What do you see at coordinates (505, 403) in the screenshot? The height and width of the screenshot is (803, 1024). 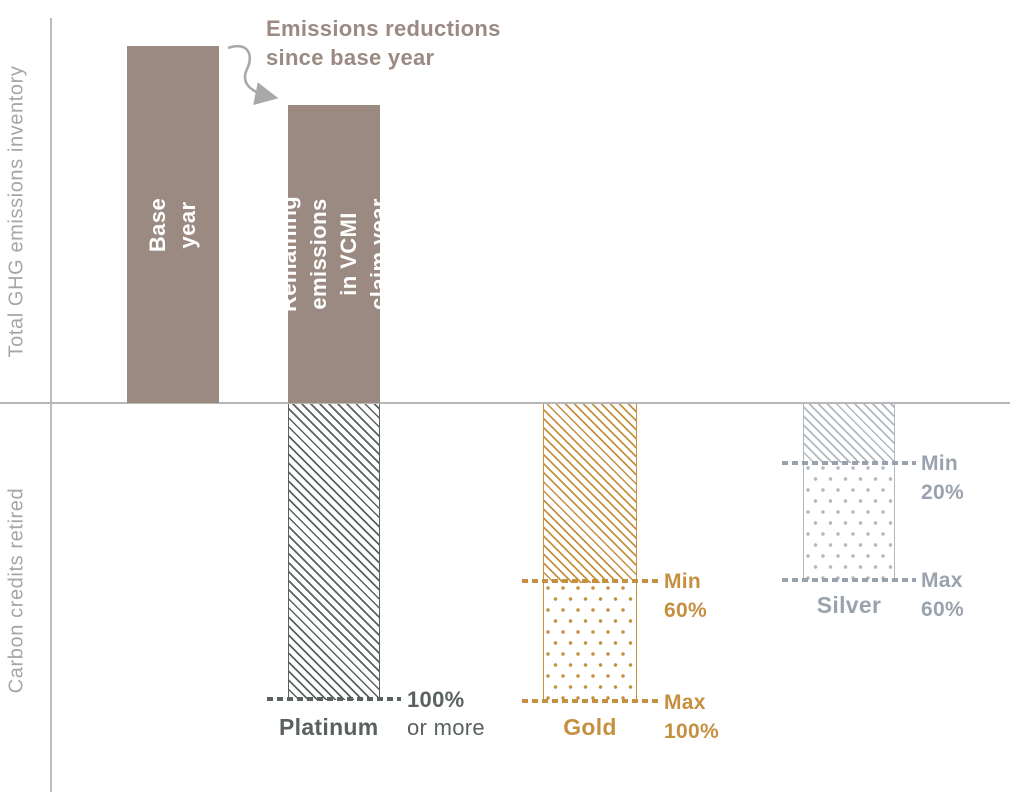 I see `x-axis-line` at bounding box center [505, 403].